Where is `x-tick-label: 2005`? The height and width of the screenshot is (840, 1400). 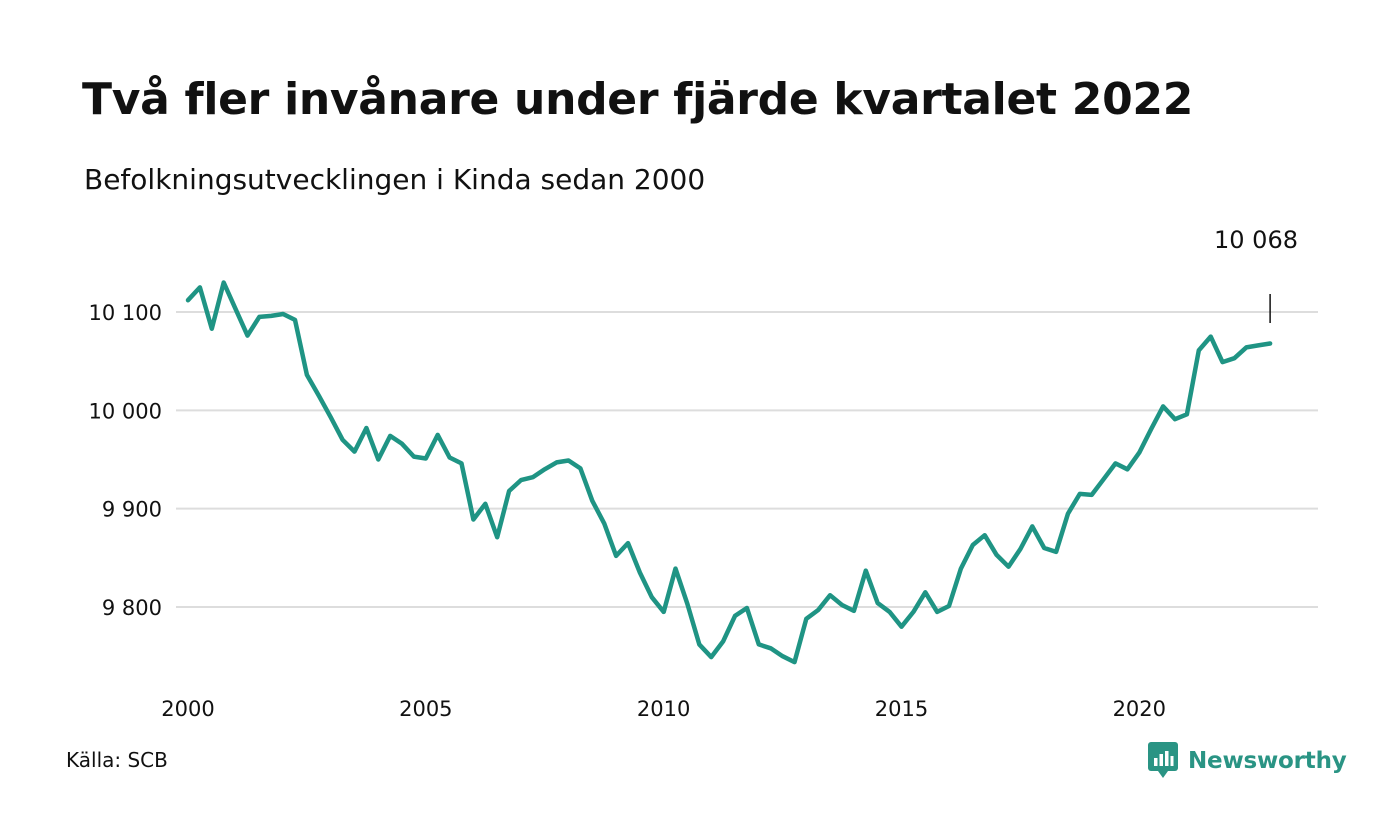 x-tick-label: 2005 is located at coordinates (425, 709).